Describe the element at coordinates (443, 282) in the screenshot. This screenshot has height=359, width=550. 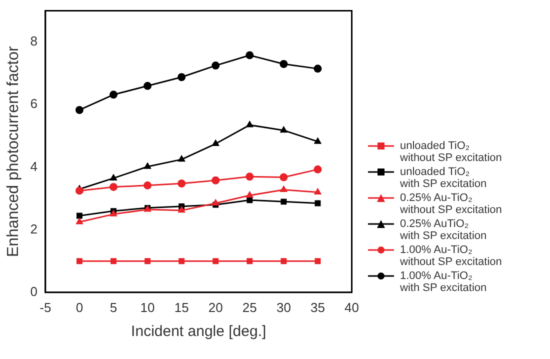
I see `legend-label: 1.00% Au-TiO₂ with SP excitation` at that location.